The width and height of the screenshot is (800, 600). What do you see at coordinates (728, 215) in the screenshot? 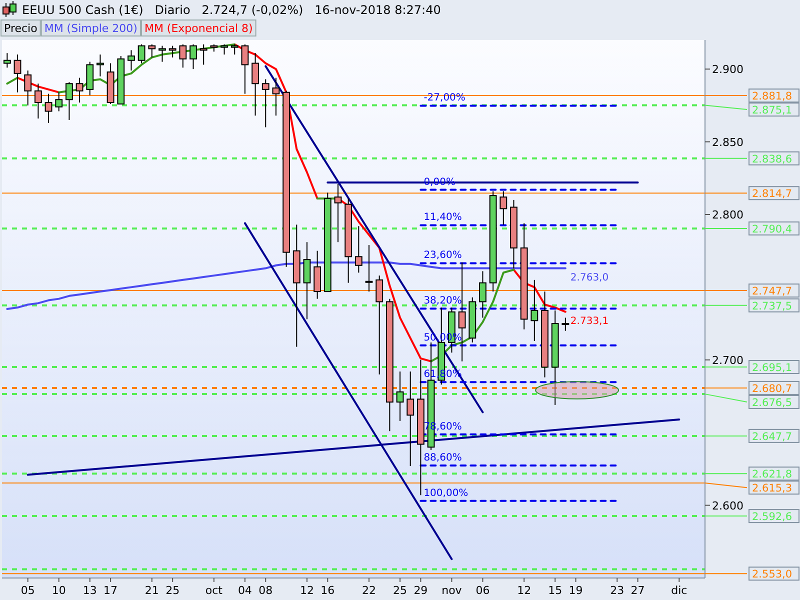
I see `y-tick-label: 2.800` at bounding box center [728, 215].